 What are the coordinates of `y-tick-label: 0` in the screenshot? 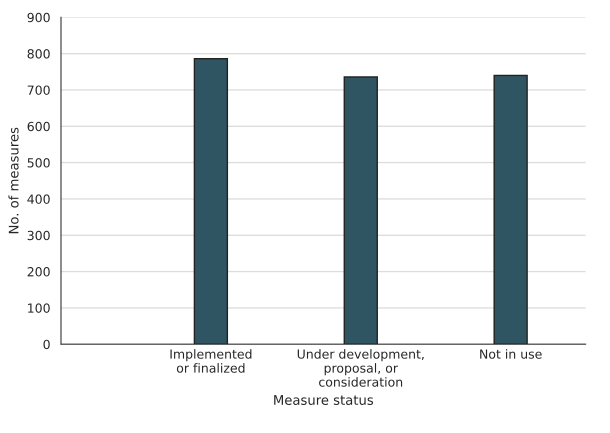 It's located at (46, 345).